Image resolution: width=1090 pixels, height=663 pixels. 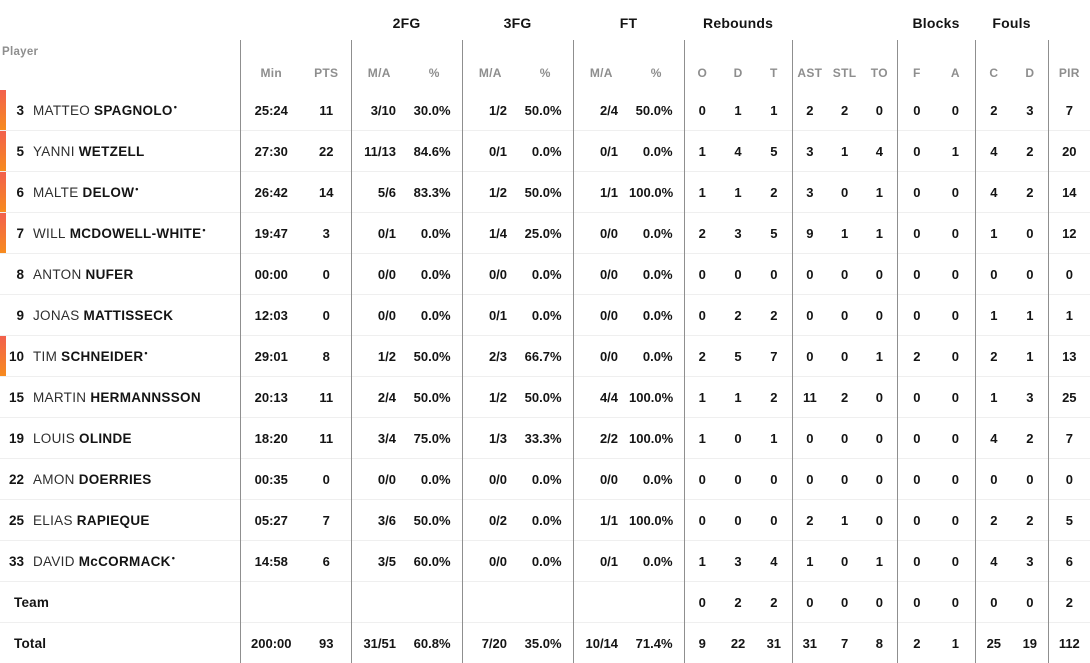 I want to click on stat-cell-stl: 2, so click(x=844, y=110).